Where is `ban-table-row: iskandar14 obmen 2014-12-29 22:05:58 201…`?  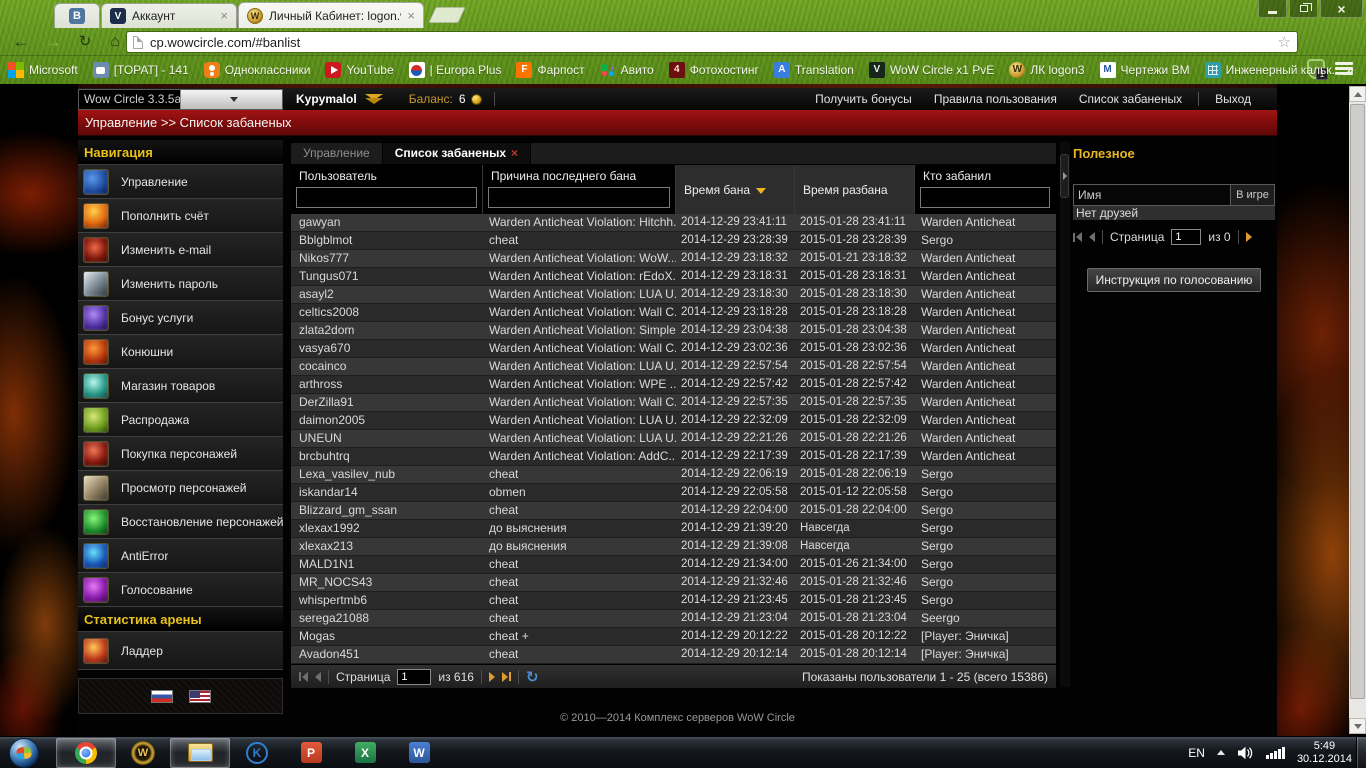 ban-table-row: iskandar14 obmen 2014-12-29 22:05:58 201… is located at coordinates (673, 493).